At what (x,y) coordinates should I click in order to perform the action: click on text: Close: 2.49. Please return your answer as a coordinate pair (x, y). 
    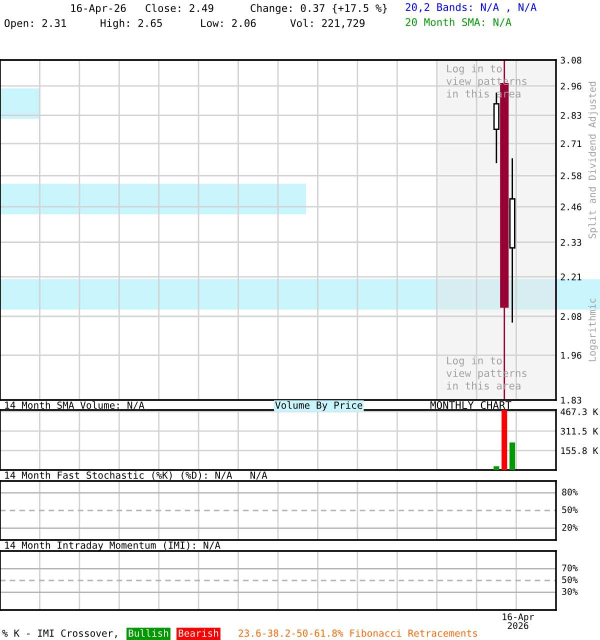
    Looking at the image, I should click on (180, 8).